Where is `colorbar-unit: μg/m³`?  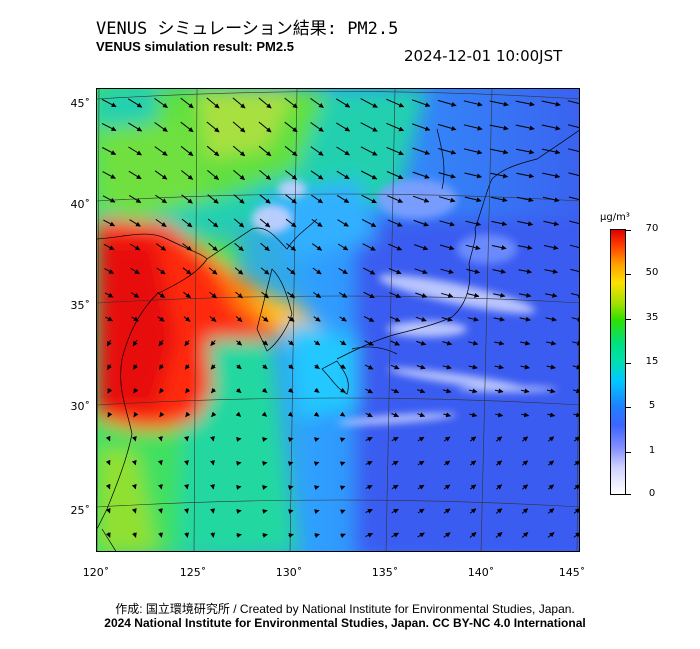
colorbar-unit: μg/m³ is located at coordinates (615, 217).